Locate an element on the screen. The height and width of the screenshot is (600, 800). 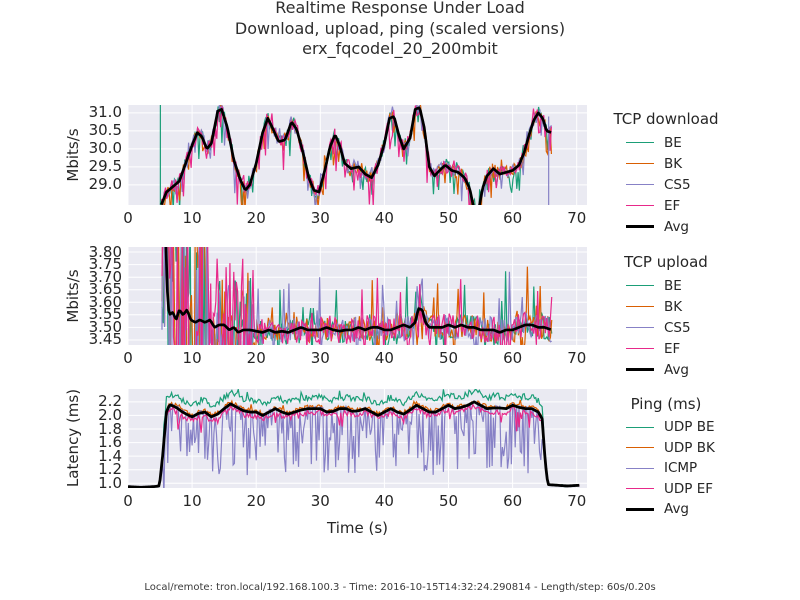
xtick-tcp-upload-40: 40 is located at coordinates (384, 358).